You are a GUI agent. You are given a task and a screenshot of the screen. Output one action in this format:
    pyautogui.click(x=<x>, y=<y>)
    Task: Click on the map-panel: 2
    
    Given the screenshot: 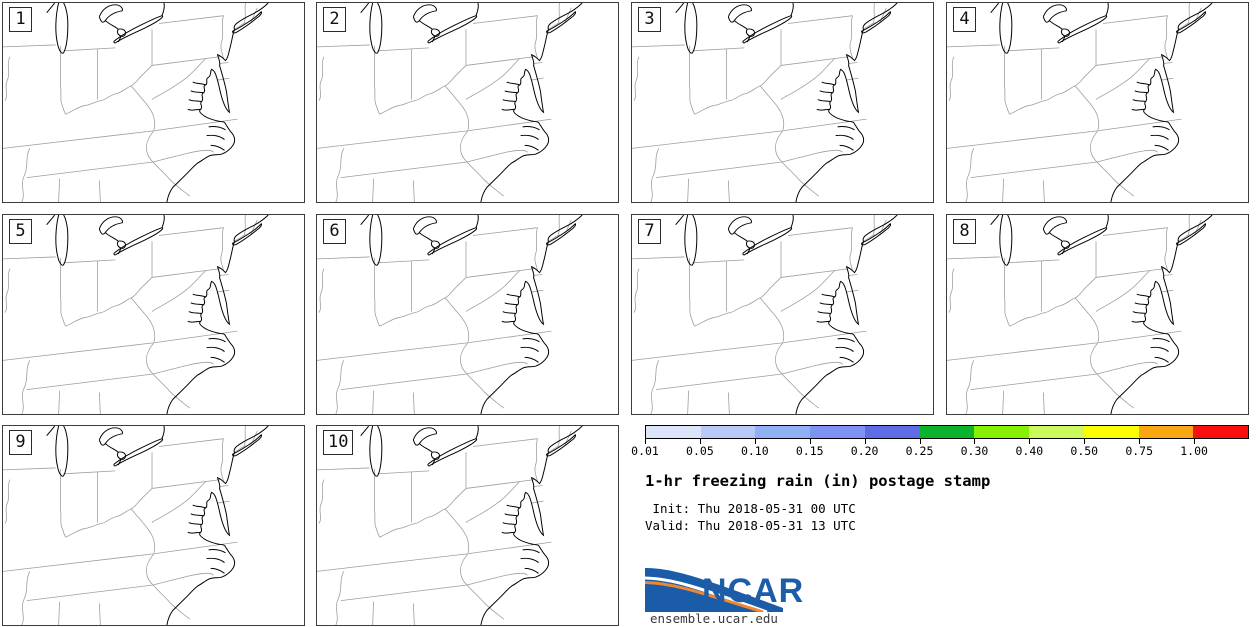 What is the action you would take?
    pyautogui.click(x=467, y=102)
    